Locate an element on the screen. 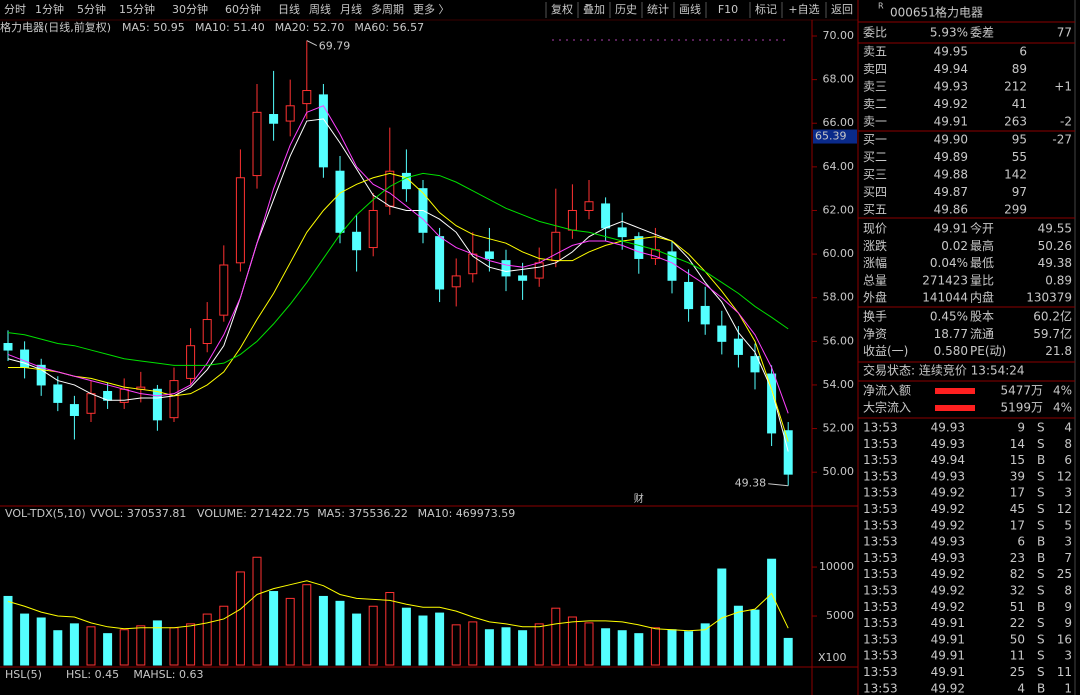  btn-period: 日线 is located at coordinates (289, 9).